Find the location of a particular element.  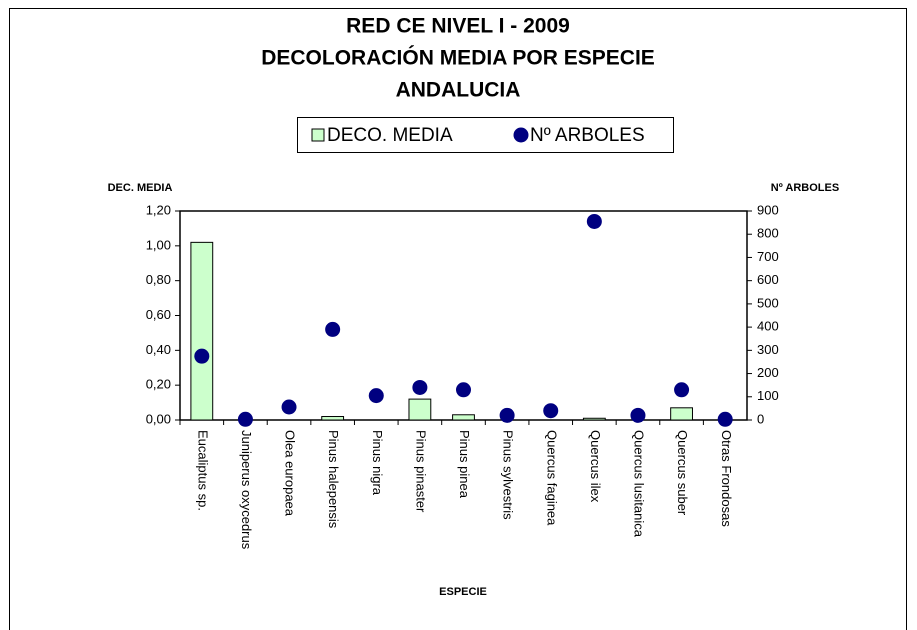

y2-tick-label: 500 is located at coordinates (768, 302).